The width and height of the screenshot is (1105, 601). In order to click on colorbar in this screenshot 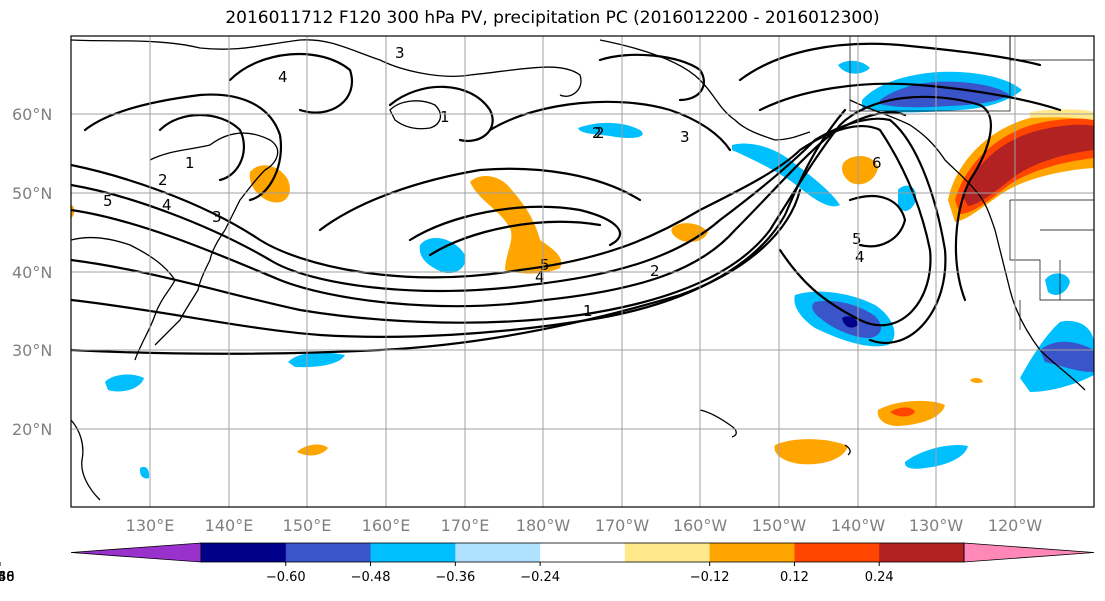, I will do `click(582, 552)`.